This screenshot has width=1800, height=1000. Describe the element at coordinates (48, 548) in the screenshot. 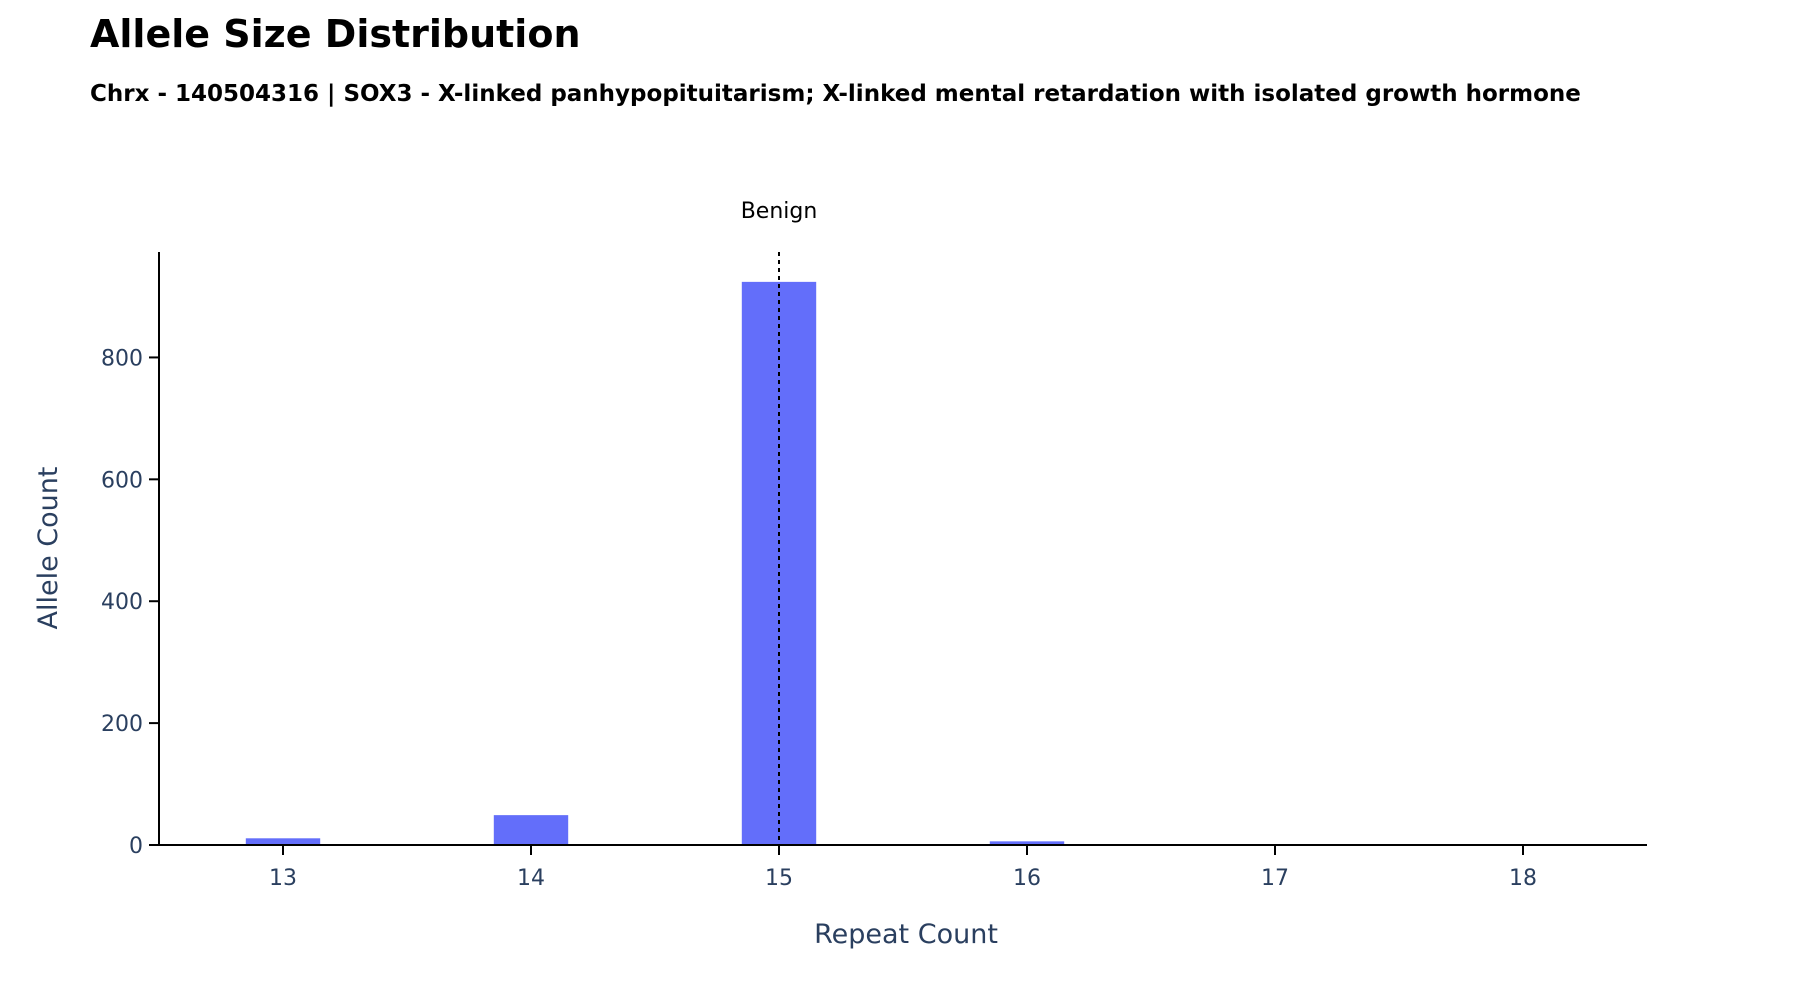

I see `y-axis-title: Allele Count` at that location.